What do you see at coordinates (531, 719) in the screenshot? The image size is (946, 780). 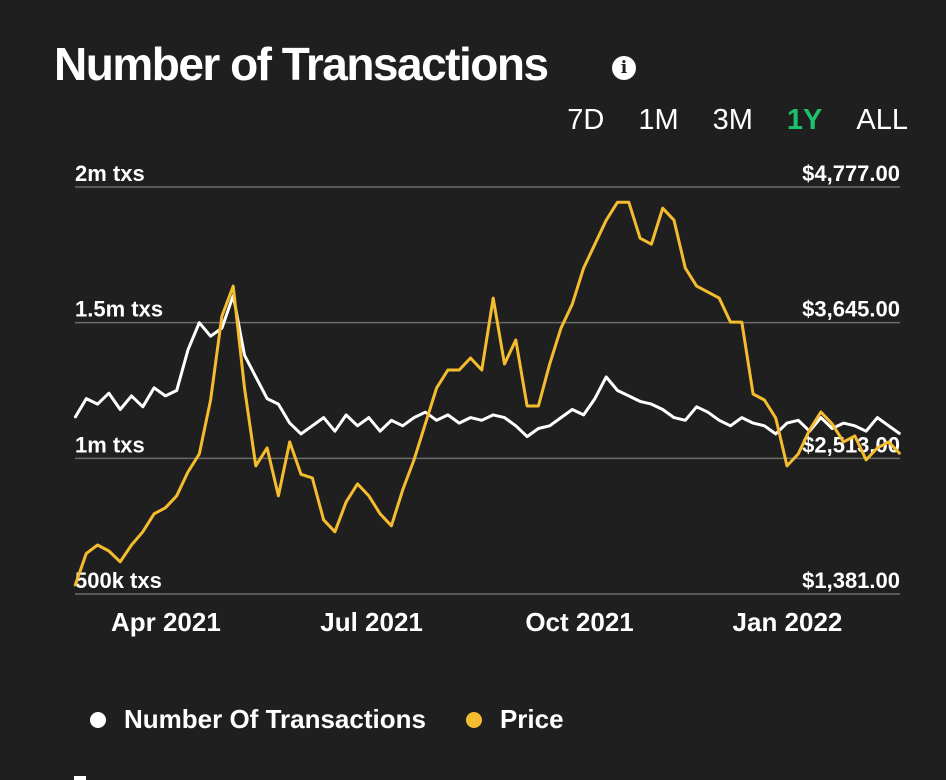 I see `legend-label-price: Price` at bounding box center [531, 719].